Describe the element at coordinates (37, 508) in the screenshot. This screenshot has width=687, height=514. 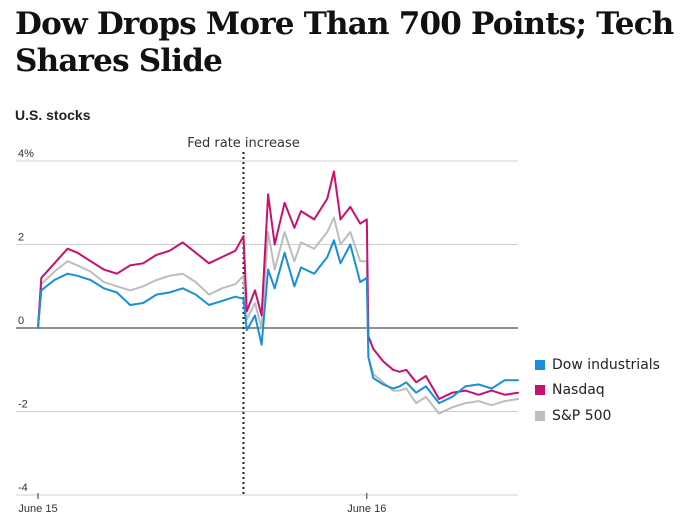
I see `x-tick-label: June 15` at that location.